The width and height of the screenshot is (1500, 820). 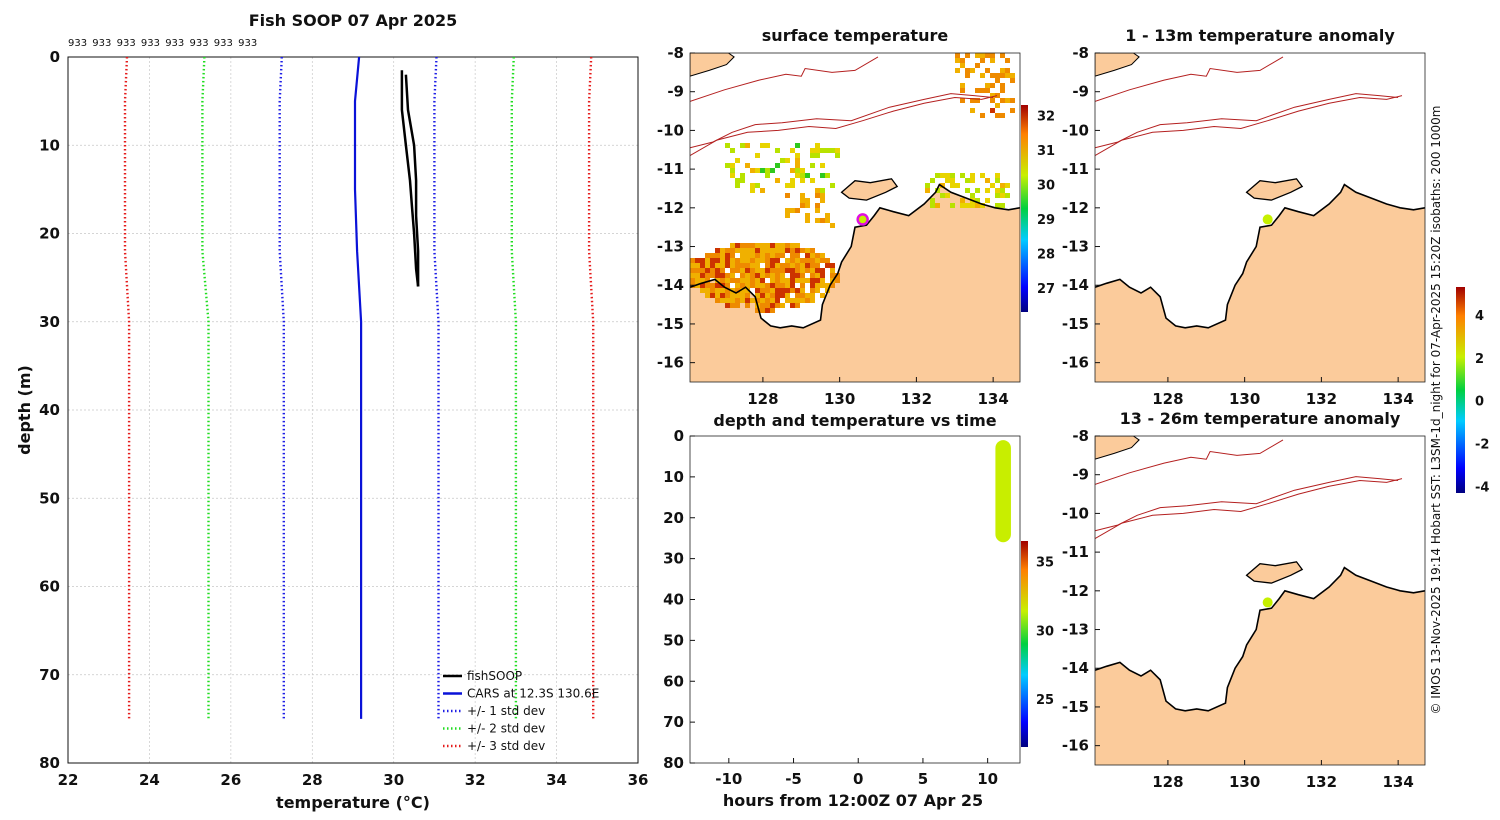 I want to click on map-y-tick-label: -16, so click(x=1075, y=363).